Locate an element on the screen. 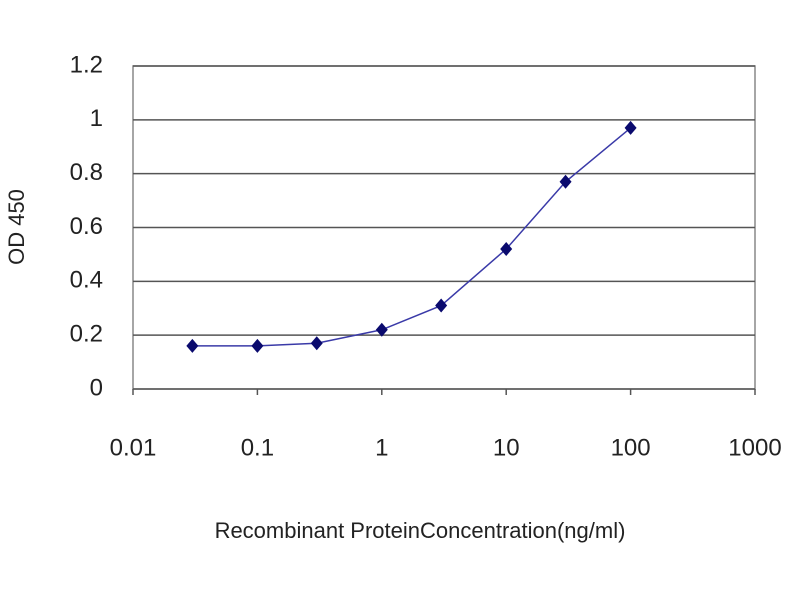 The image size is (800, 600). x-tick-label: 100 is located at coordinates (631, 447).